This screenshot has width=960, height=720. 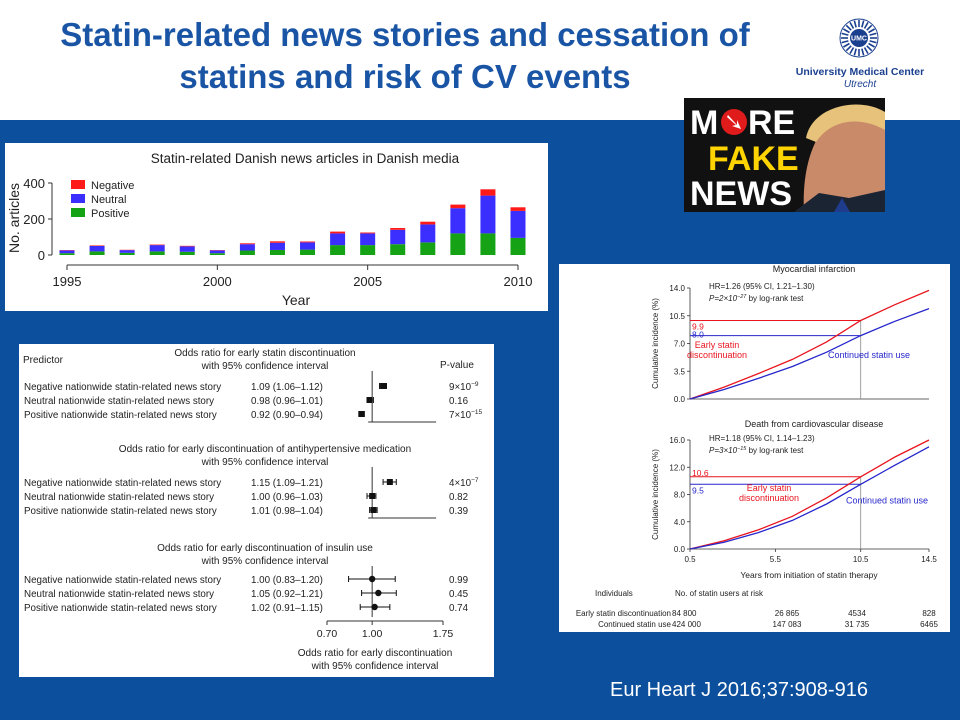 What do you see at coordinates (680, 371) in the screenshot?
I see `km-y-tick: 3.5` at bounding box center [680, 371].